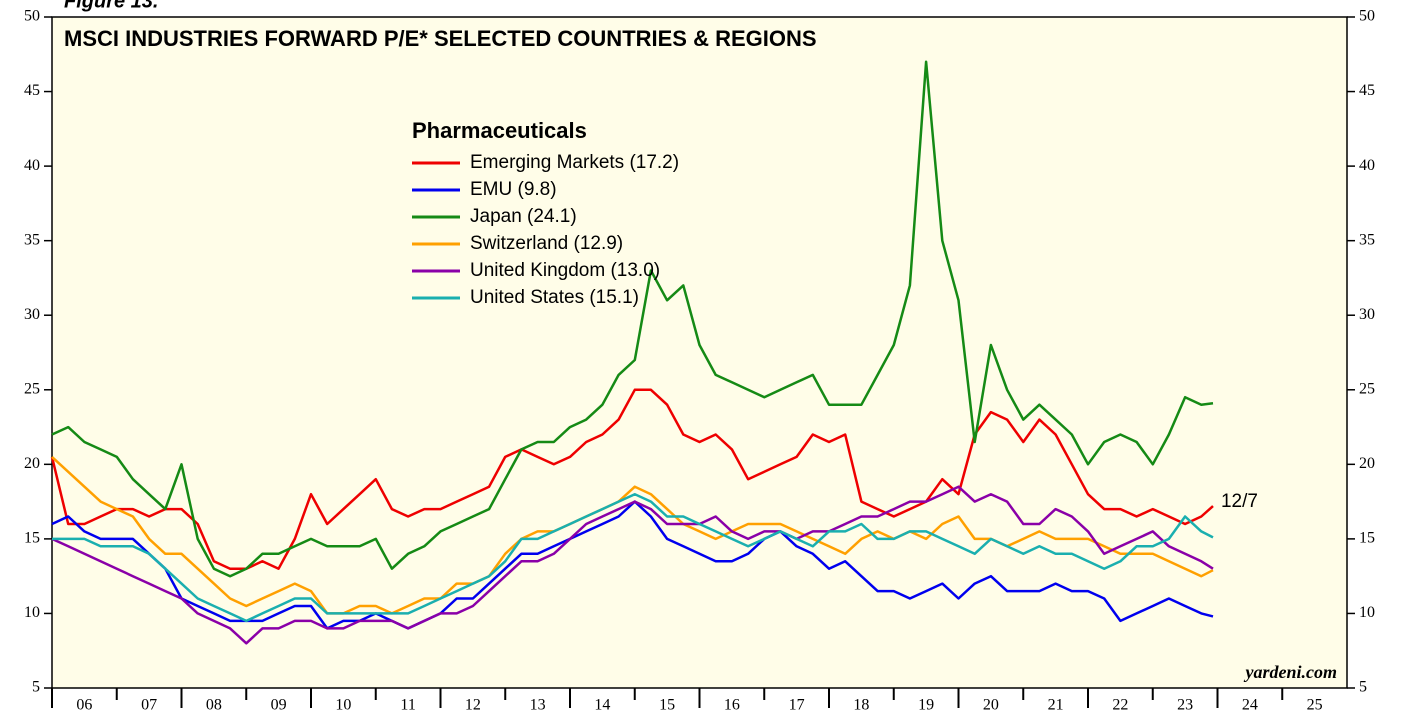 This screenshot has width=1407, height=721. Describe the element at coordinates (1250, 705) in the screenshot. I see `x-tick-label: 24` at that location.